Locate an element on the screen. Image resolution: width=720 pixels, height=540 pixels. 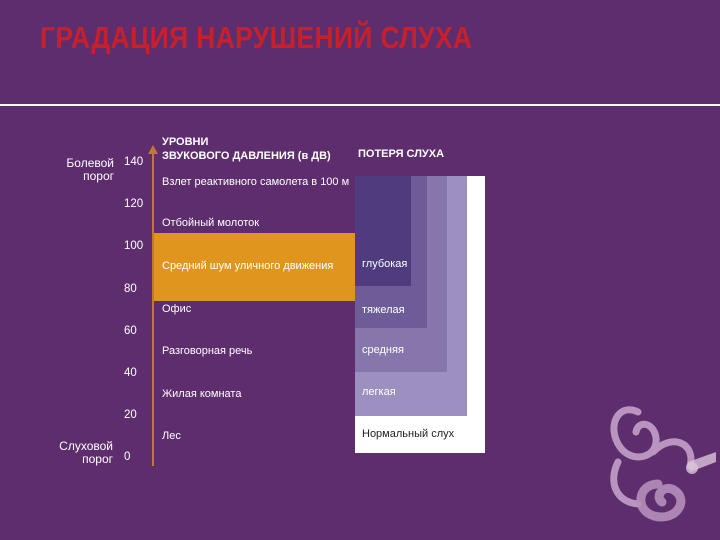
source-speech: Разговорная речь is located at coordinates (207, 351).